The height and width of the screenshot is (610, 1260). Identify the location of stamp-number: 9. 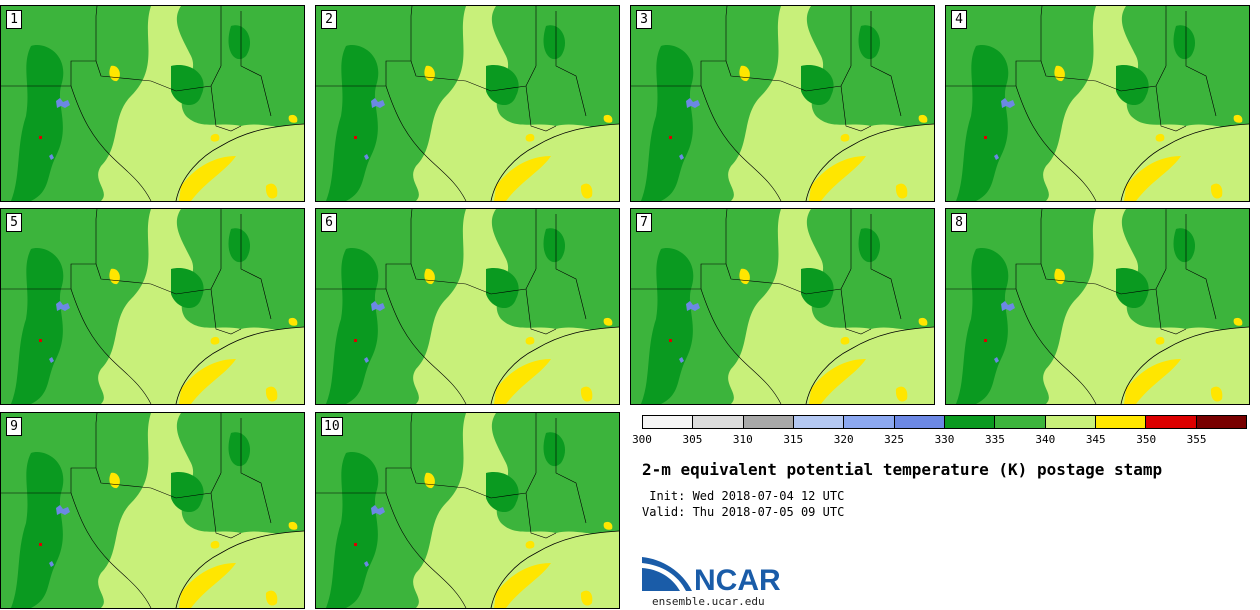
(14, 426).